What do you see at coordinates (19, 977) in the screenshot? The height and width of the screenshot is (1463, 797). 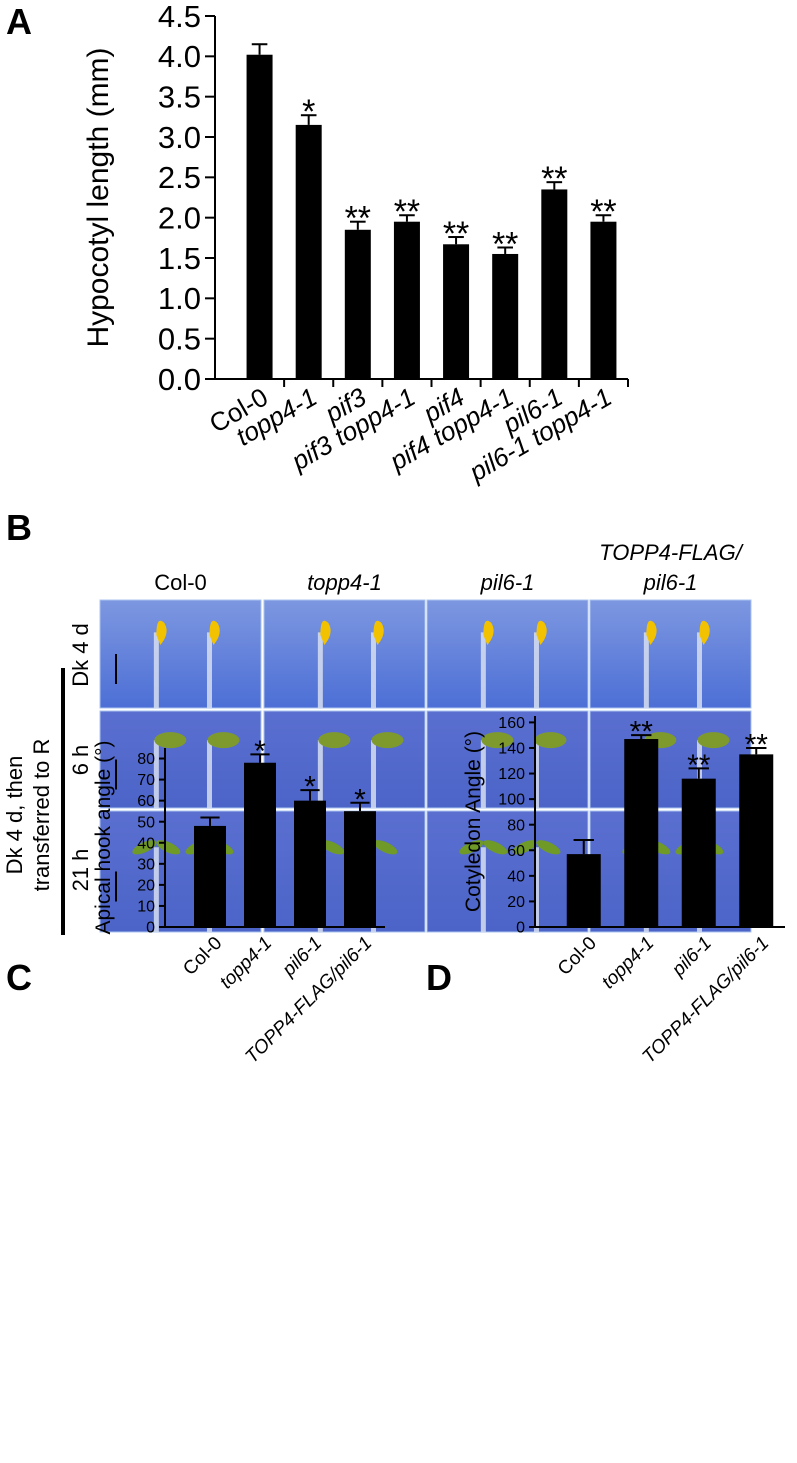 I see `panel-letter: C` at bounding box center [19, 977].